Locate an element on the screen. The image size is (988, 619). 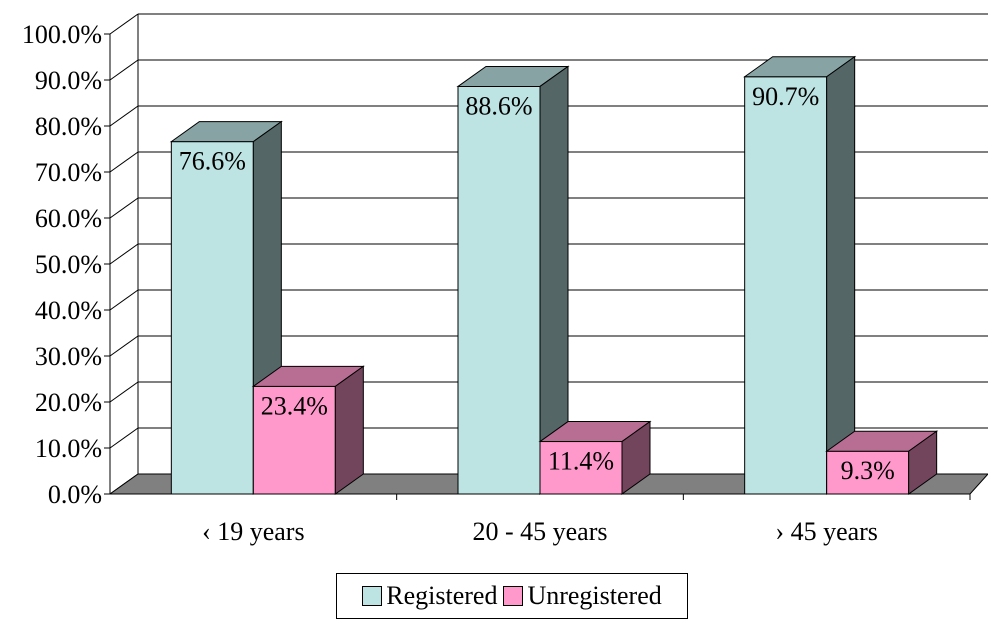
legend-swatch-unregistered is located at coordinates (513, 596).